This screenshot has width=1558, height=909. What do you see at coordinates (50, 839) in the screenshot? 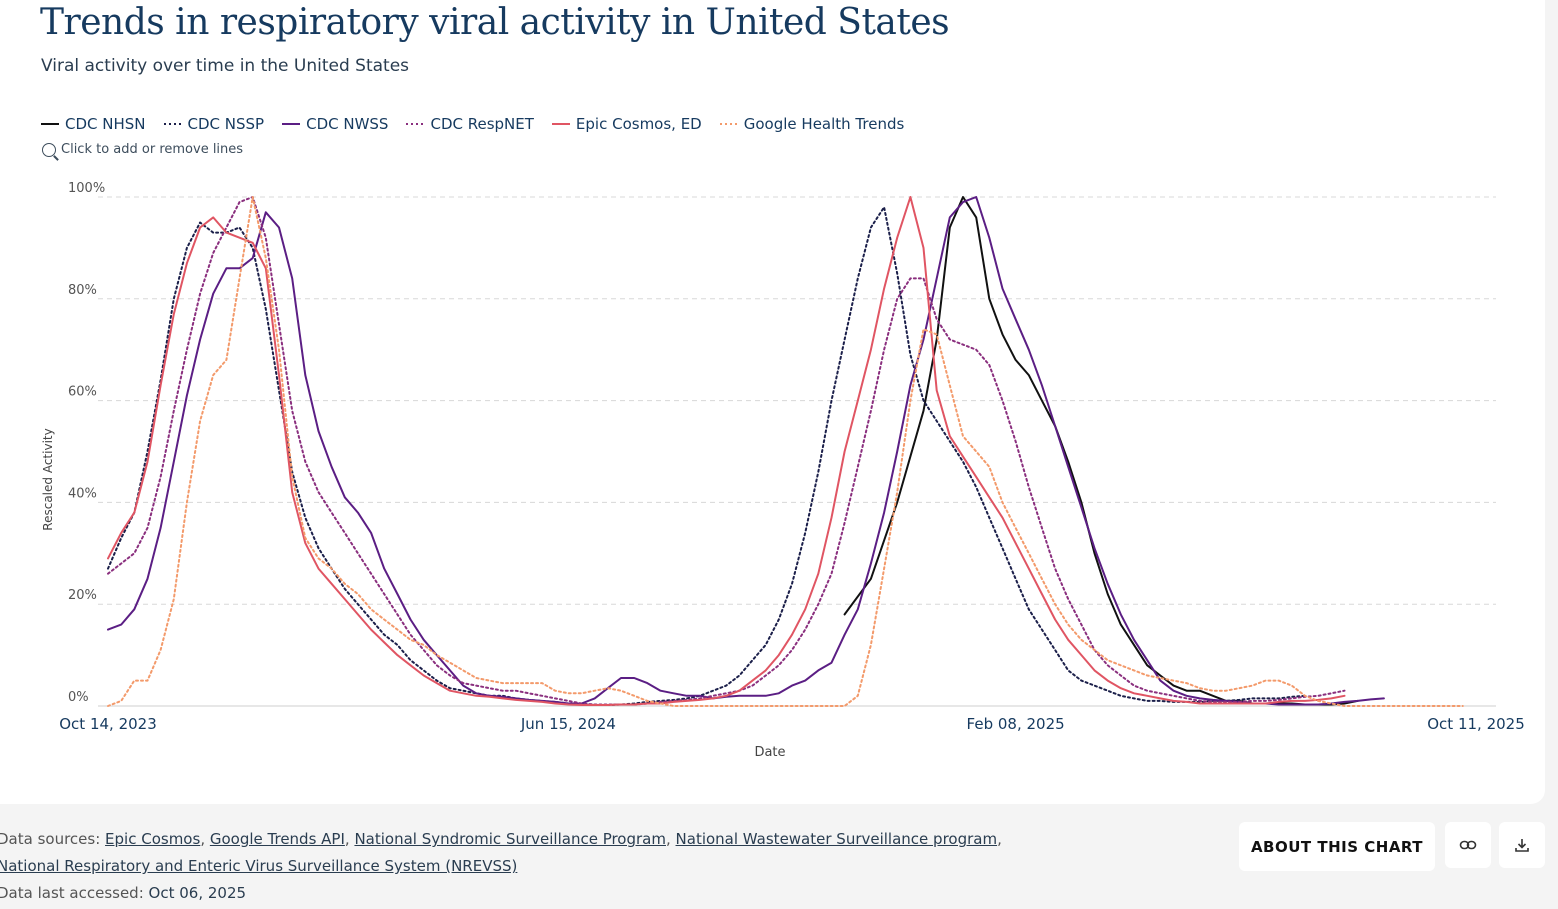
I see `sources-label: Data sources:` at bounding box center [50, 839].